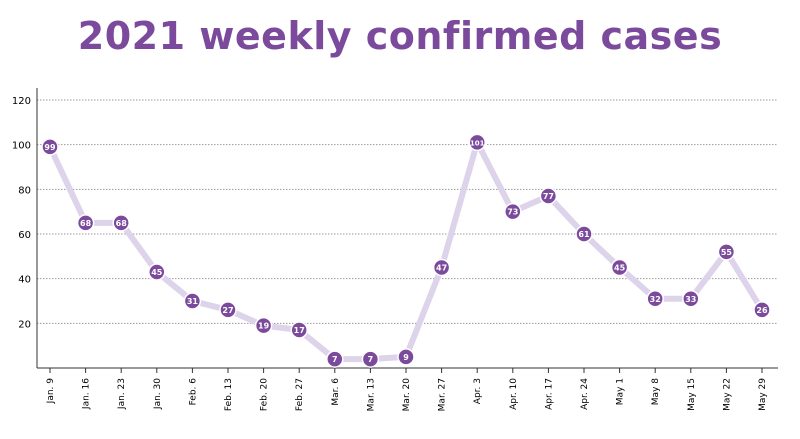 The height and width of the screenshot is (439, 800). I want to click on y-tick-label: 100, so click(21, 146).